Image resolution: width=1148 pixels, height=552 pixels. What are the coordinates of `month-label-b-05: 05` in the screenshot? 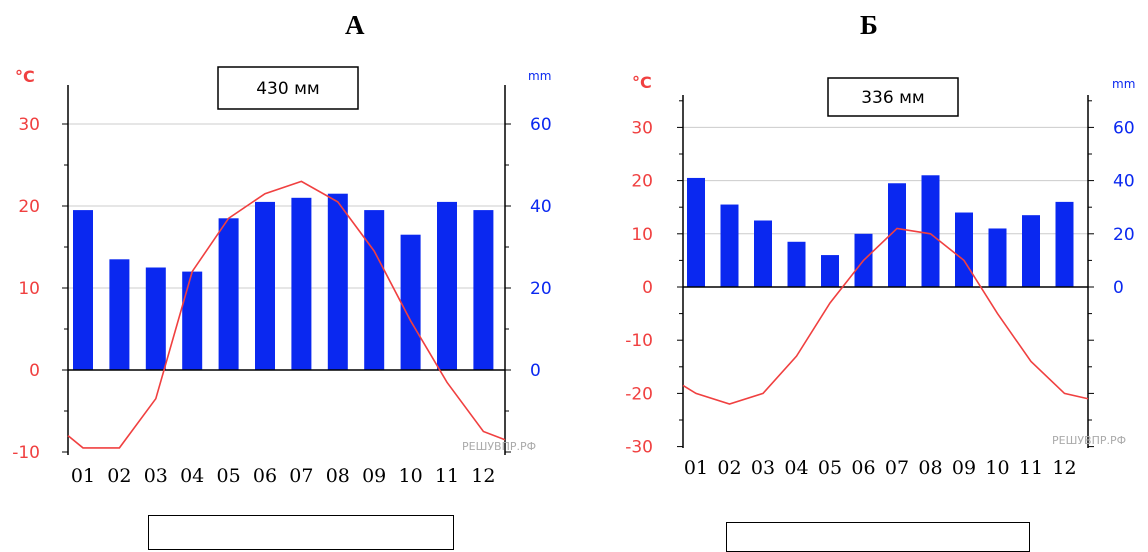 It's located at (830, 468).